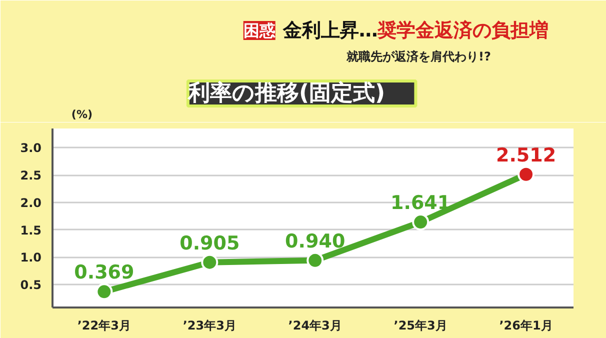  Describe the element at coordinates (81, 114) in the screenshot. I see `y-axis-title: (%)` at that location.